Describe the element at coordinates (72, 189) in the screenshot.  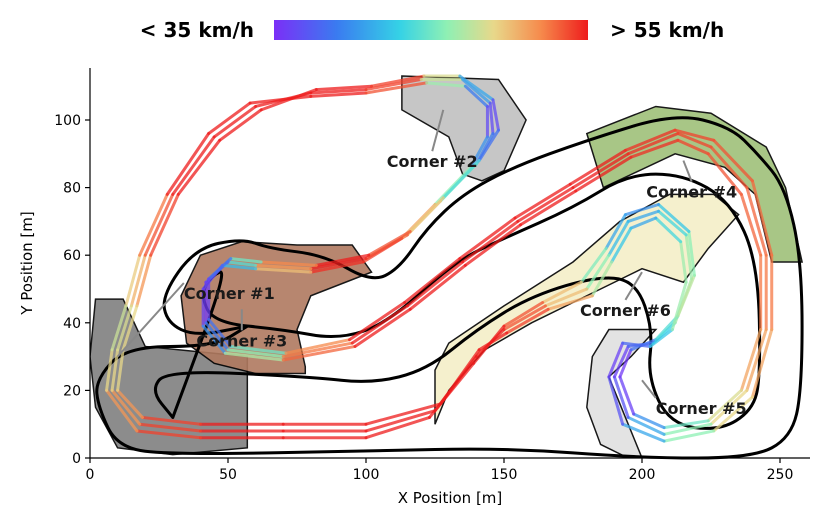
I see `y-tick-label: 80` at that location.